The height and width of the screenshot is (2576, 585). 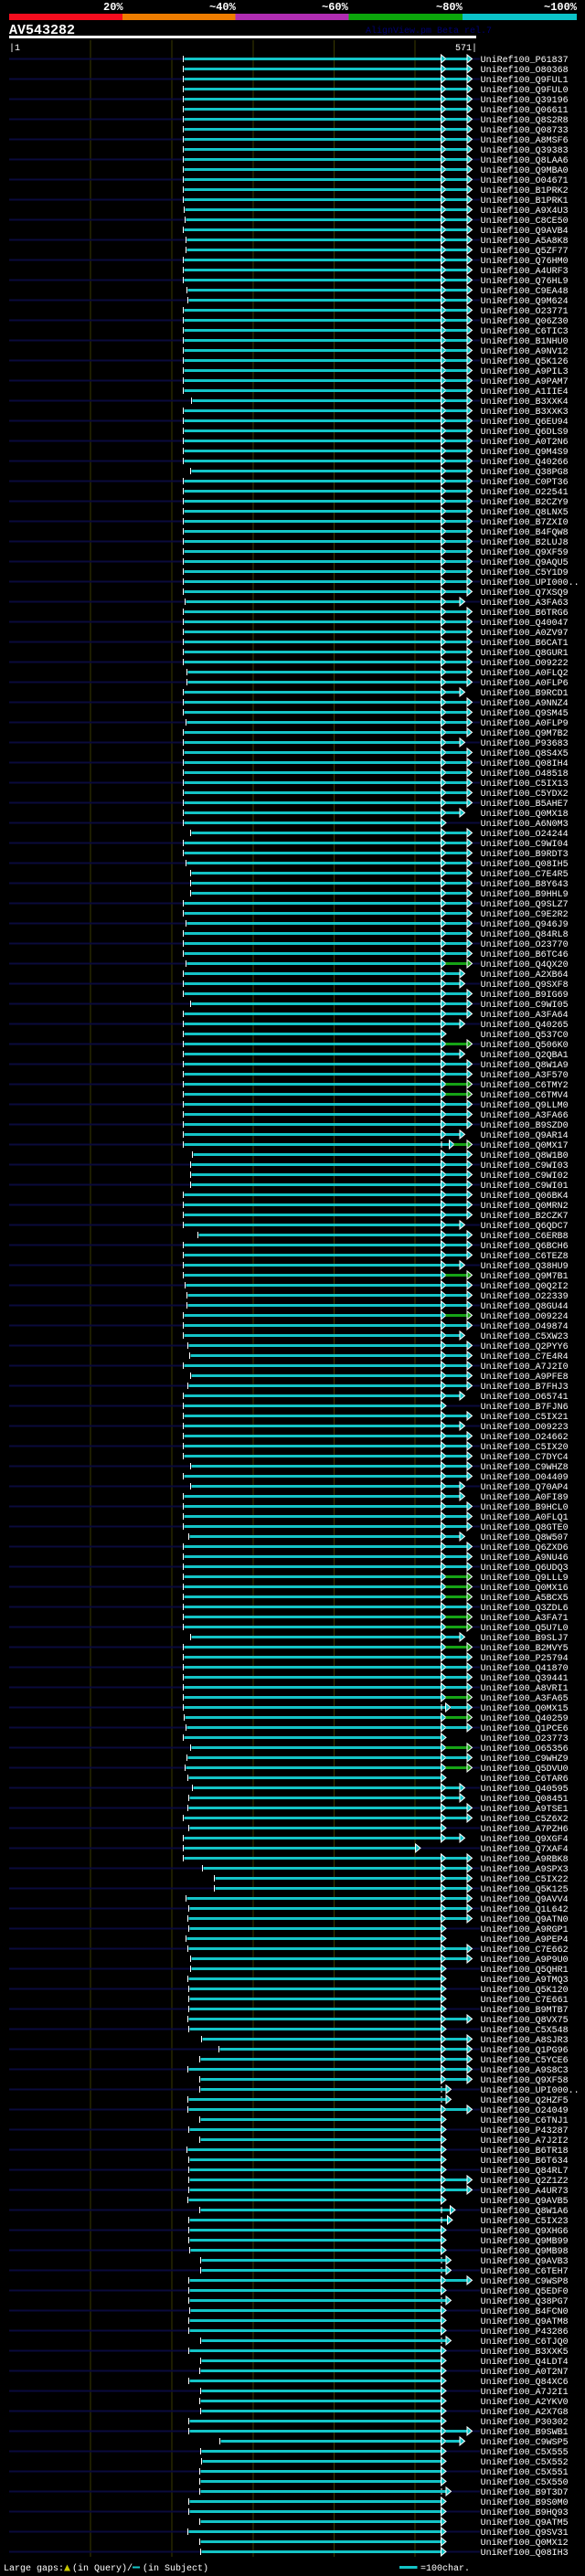 What do you see at coordinates (525, 1809) in the screenshot?
I see `svg-text: UniRef100_A9TSE1` at bounding box center [525, 1809].